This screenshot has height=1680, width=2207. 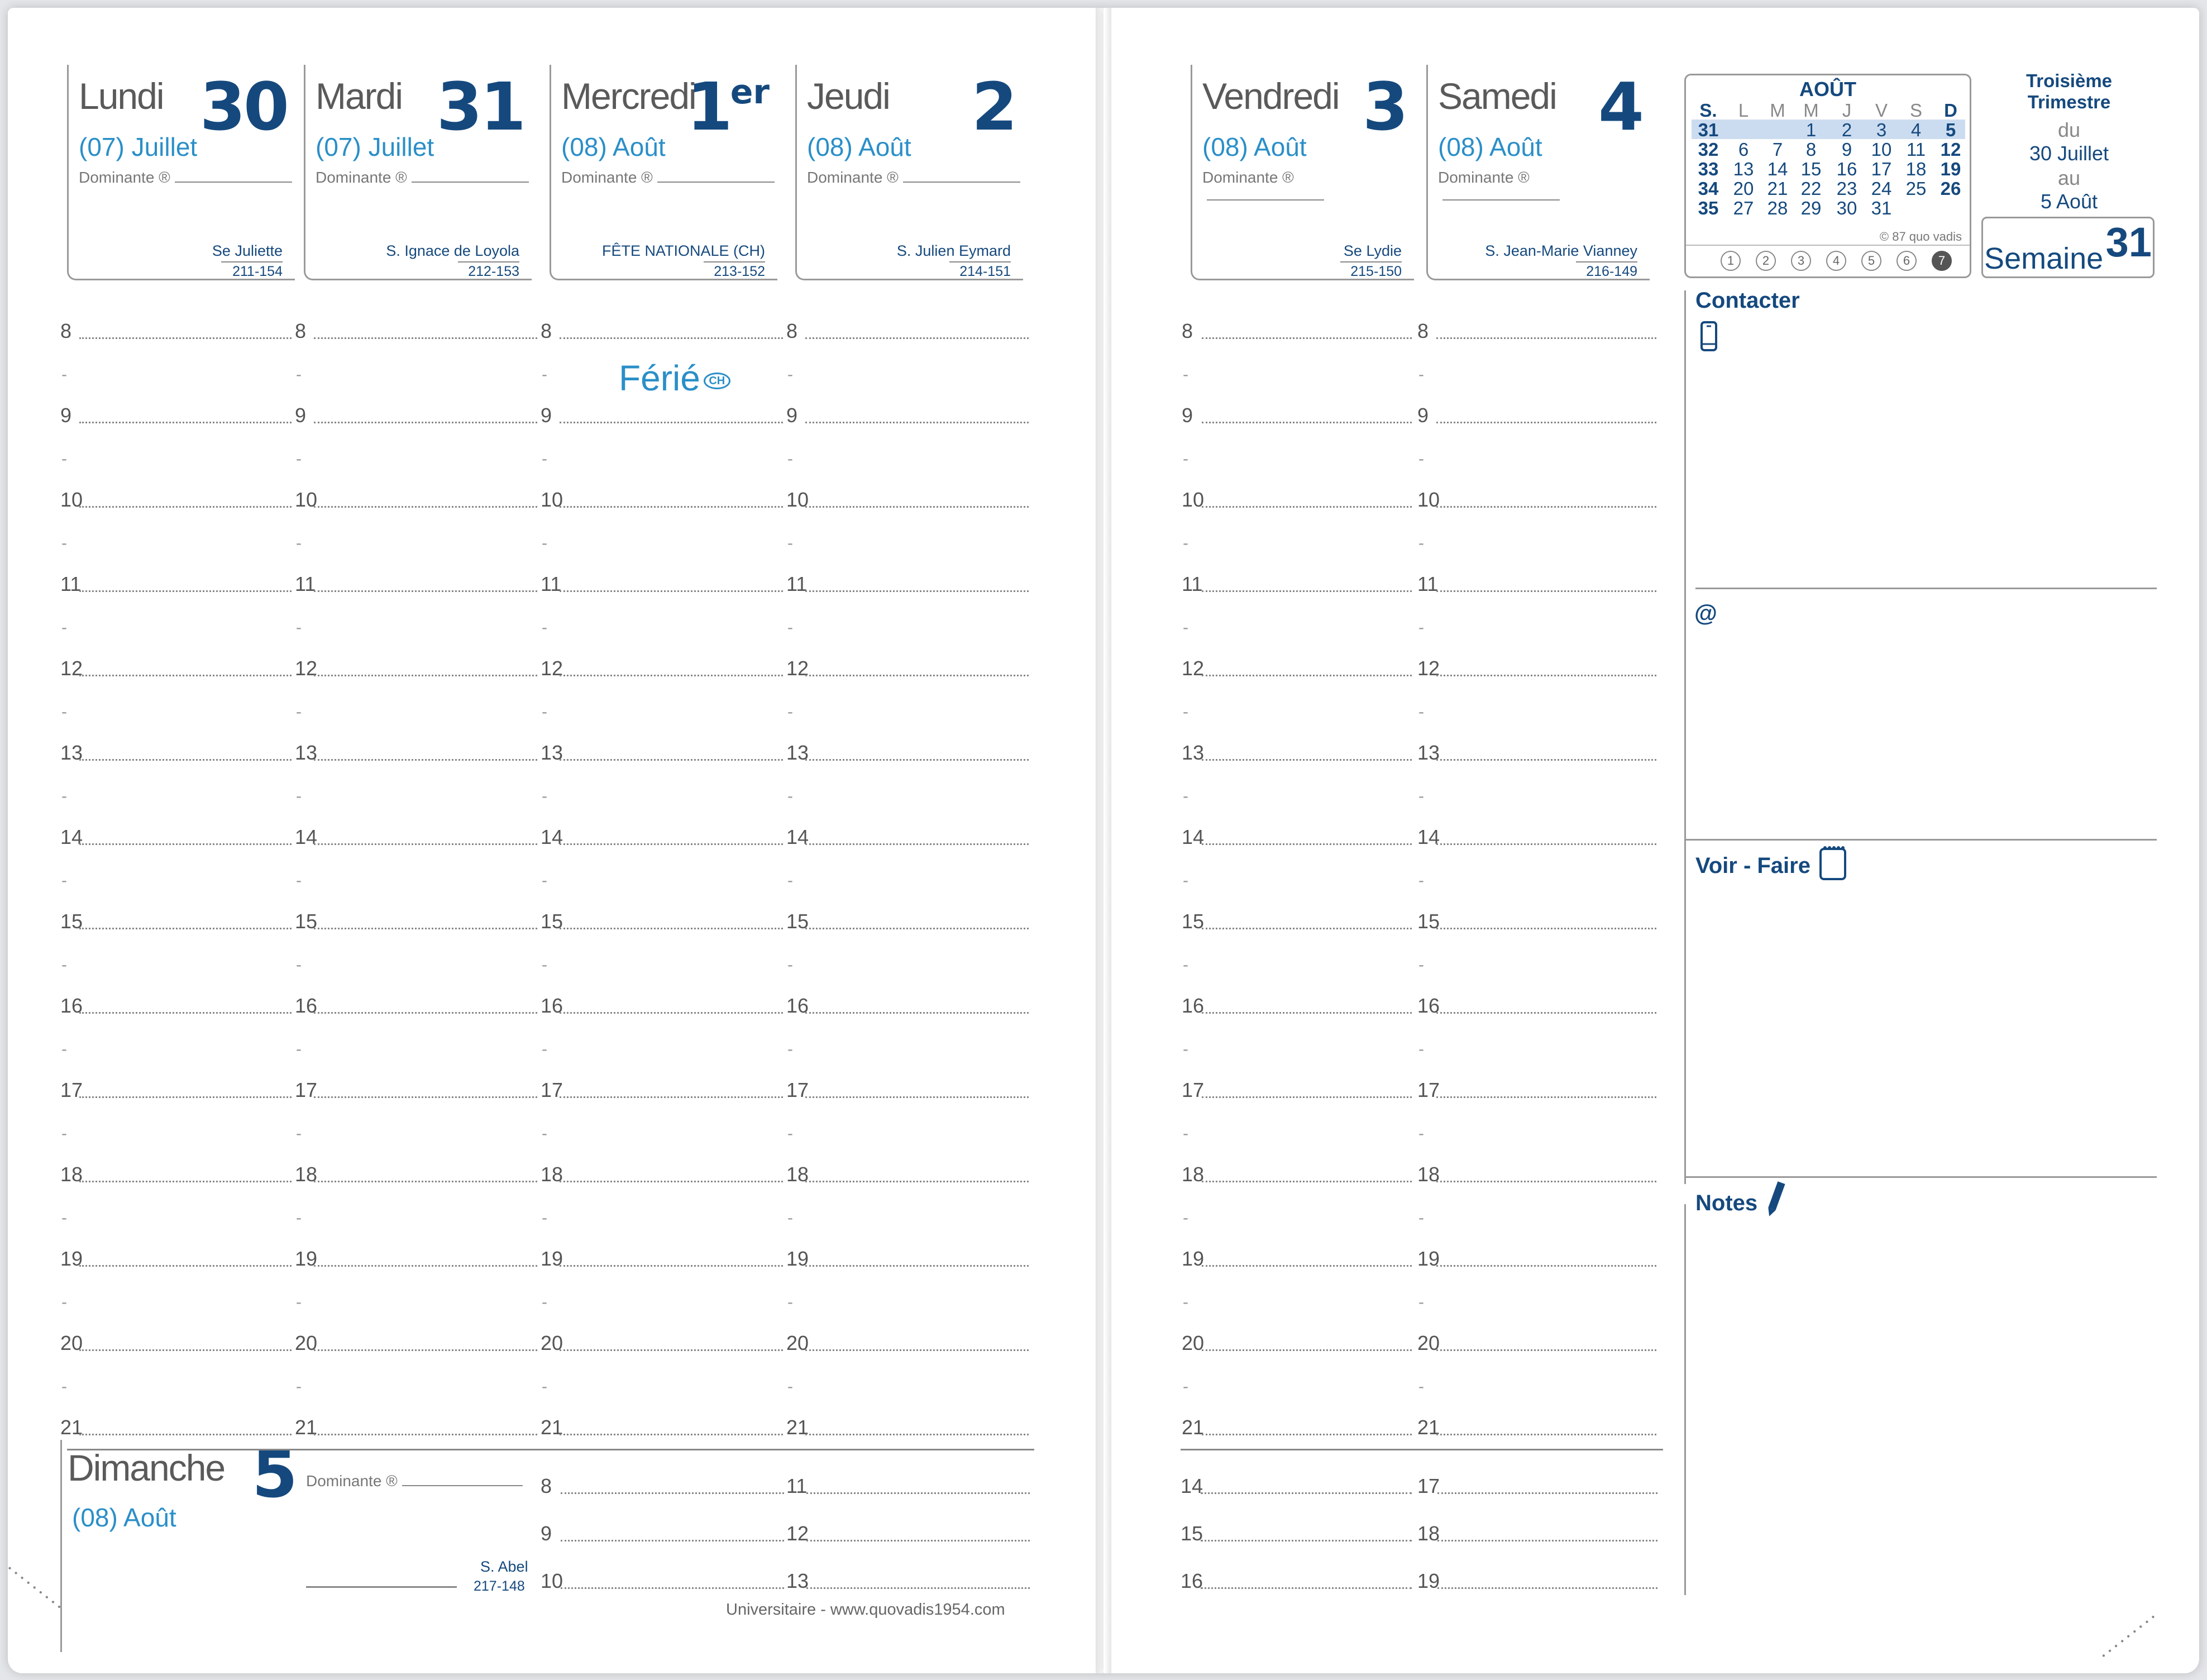 What do you see at coordinates (908, 1496) in the screenshot?
I see `hour-row: 11` at bounding box center [908, 1496].